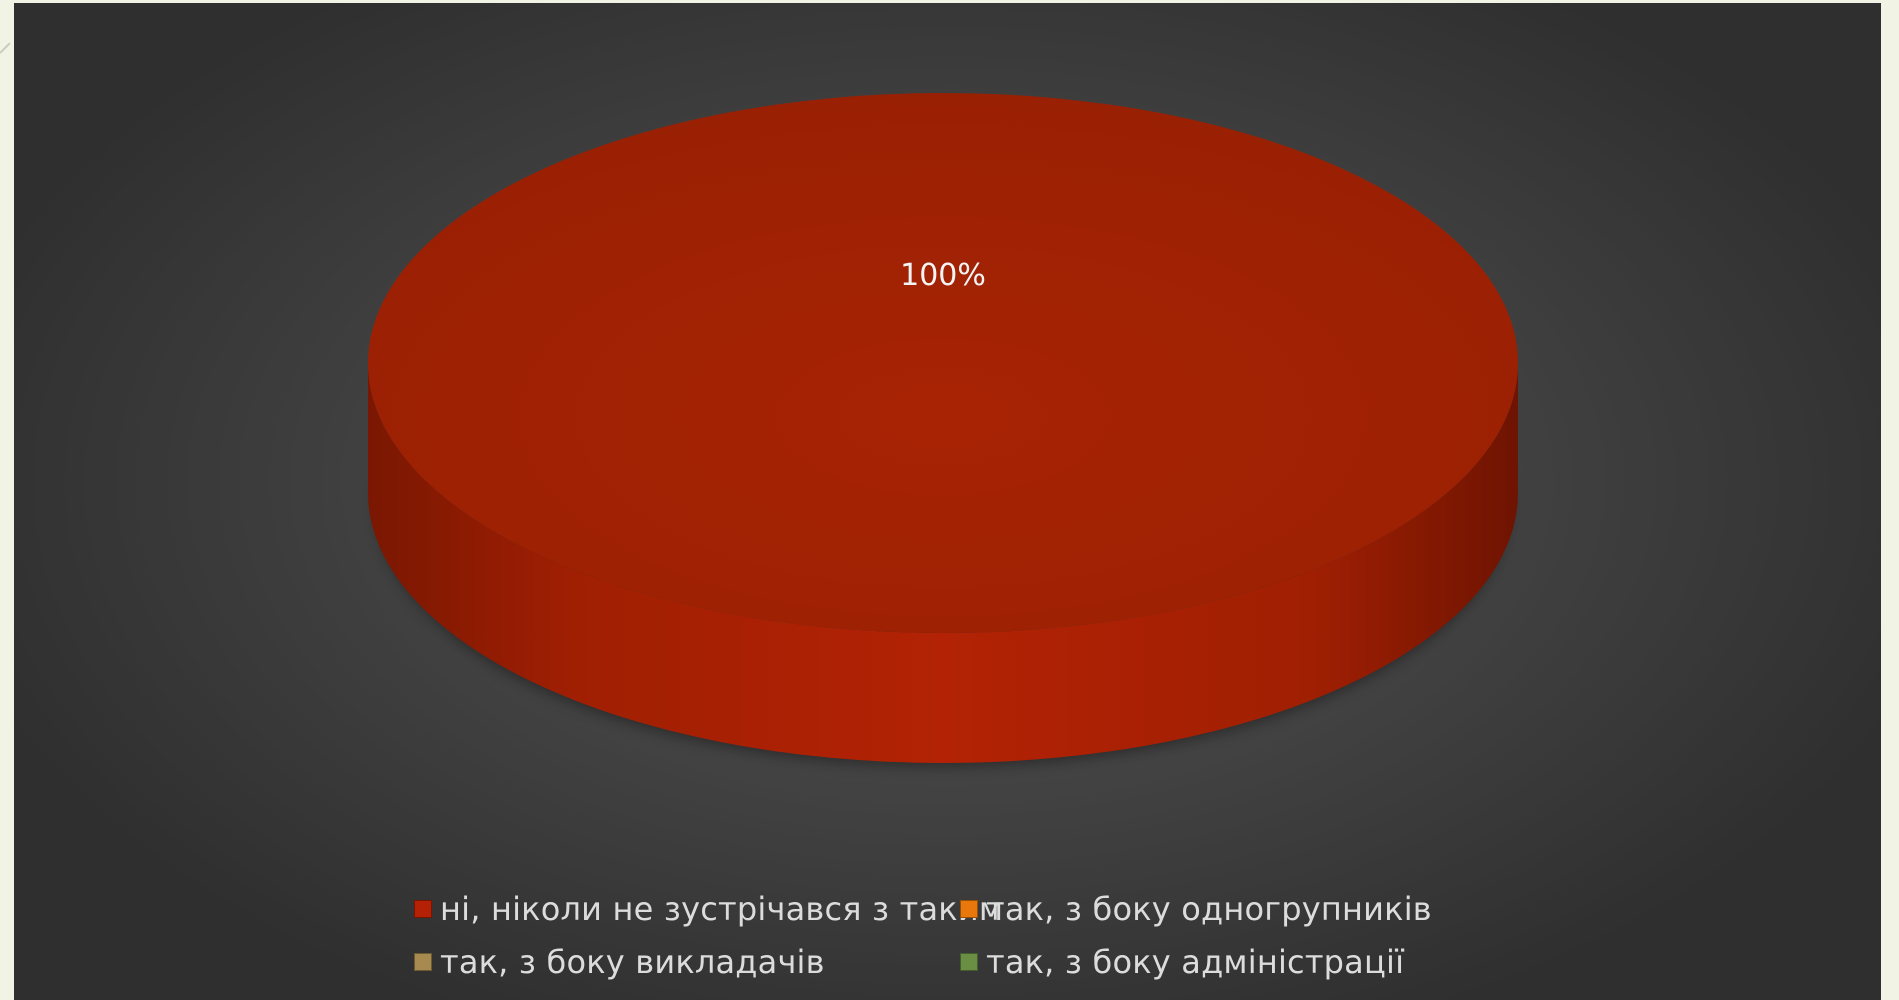  What do you see at coordinates (1195, 962) in the screenshot?
I see `legend-label-administration: так, з боку адміністрації` at bounding box center [1195, 962].